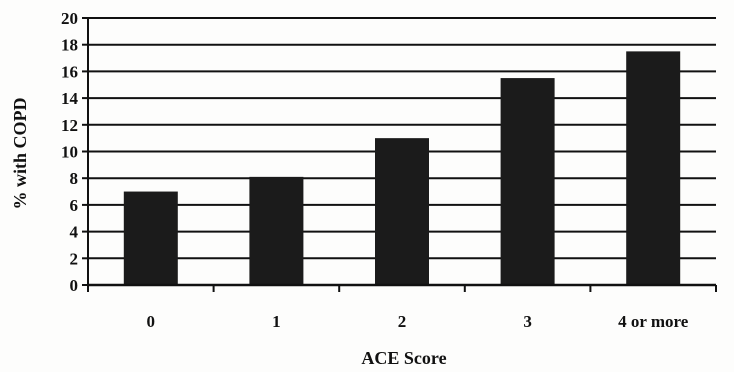 This screenshot has width=734, height=372. I want to click on x-tick-labels: 0 1 2 3 4 or more, so click(402, 308).